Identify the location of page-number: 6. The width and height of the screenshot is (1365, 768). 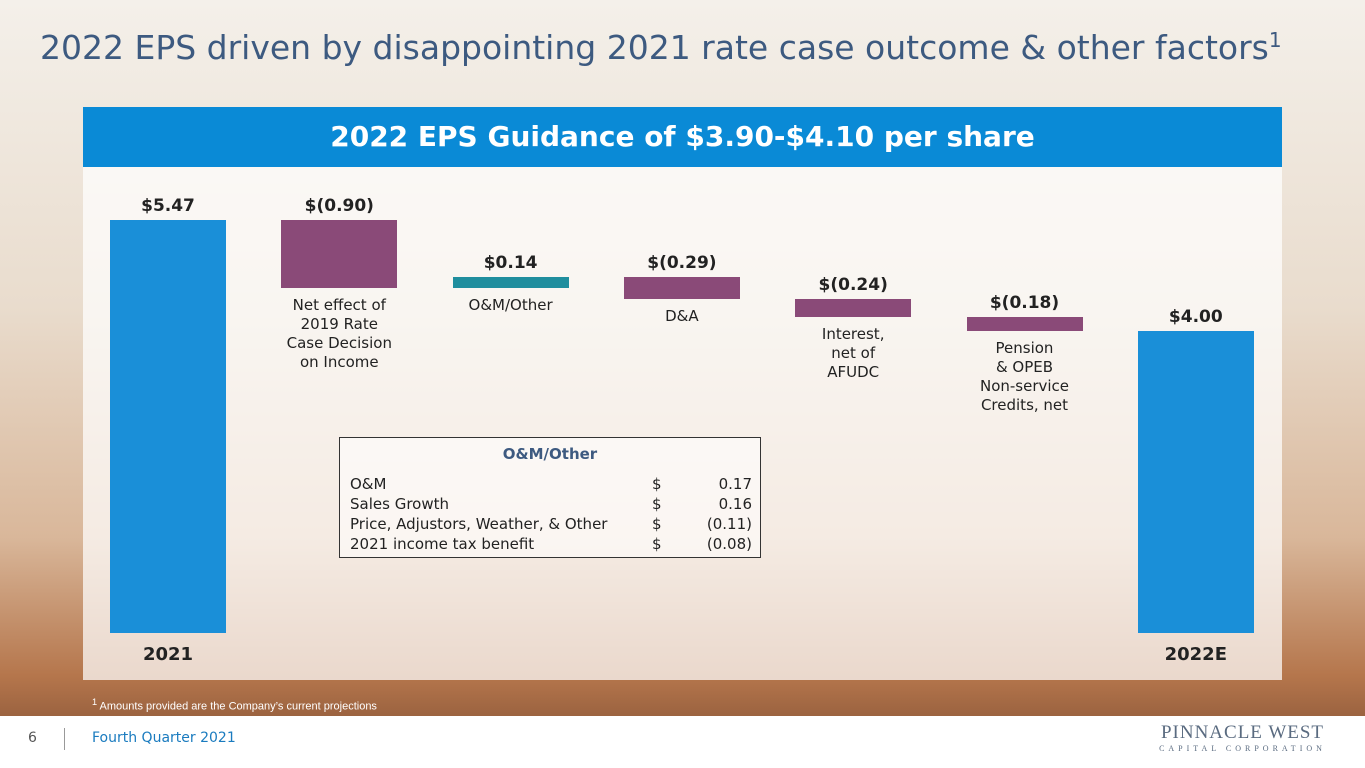
(32, 738).